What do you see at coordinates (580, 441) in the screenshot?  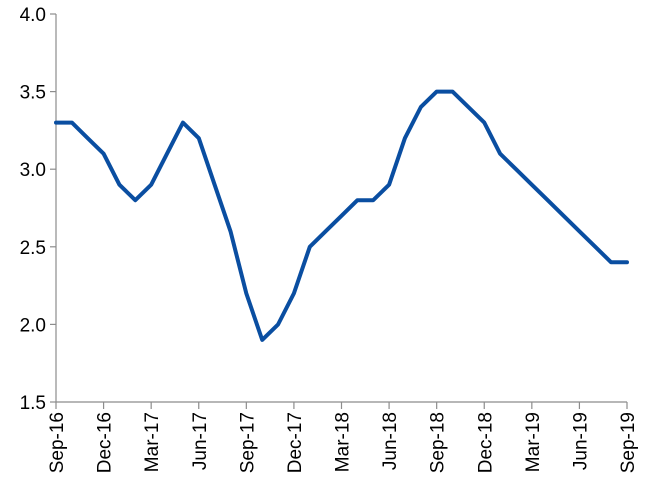 I see `x-tick-label: Jun-19` at bounding box center [580, 441].